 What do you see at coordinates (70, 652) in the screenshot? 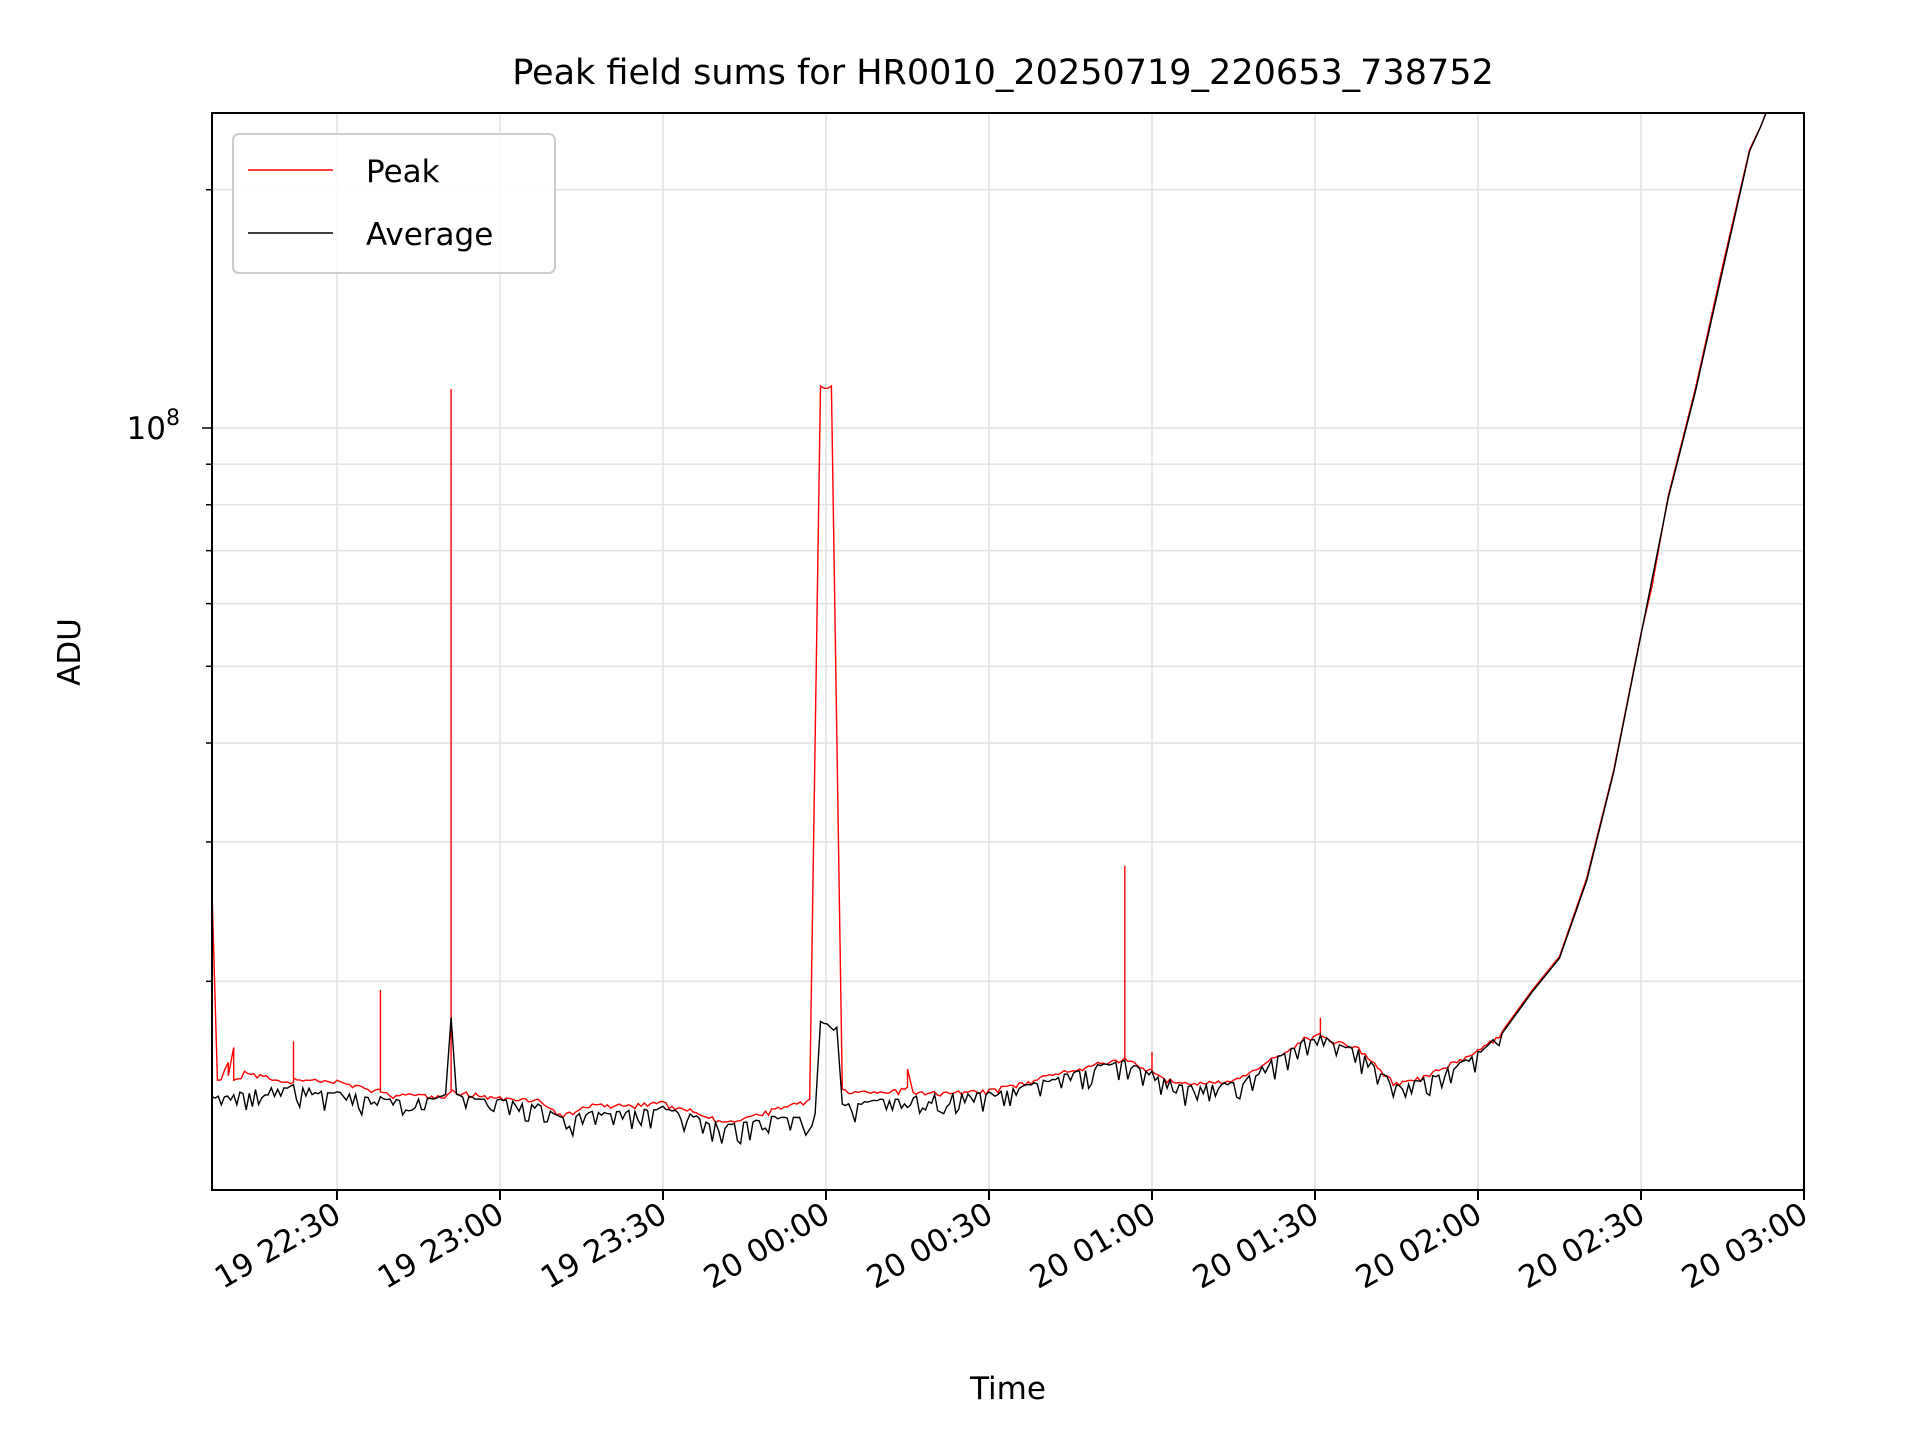
I see `y-axis-label: ADU` at bounding box center [70, 652].